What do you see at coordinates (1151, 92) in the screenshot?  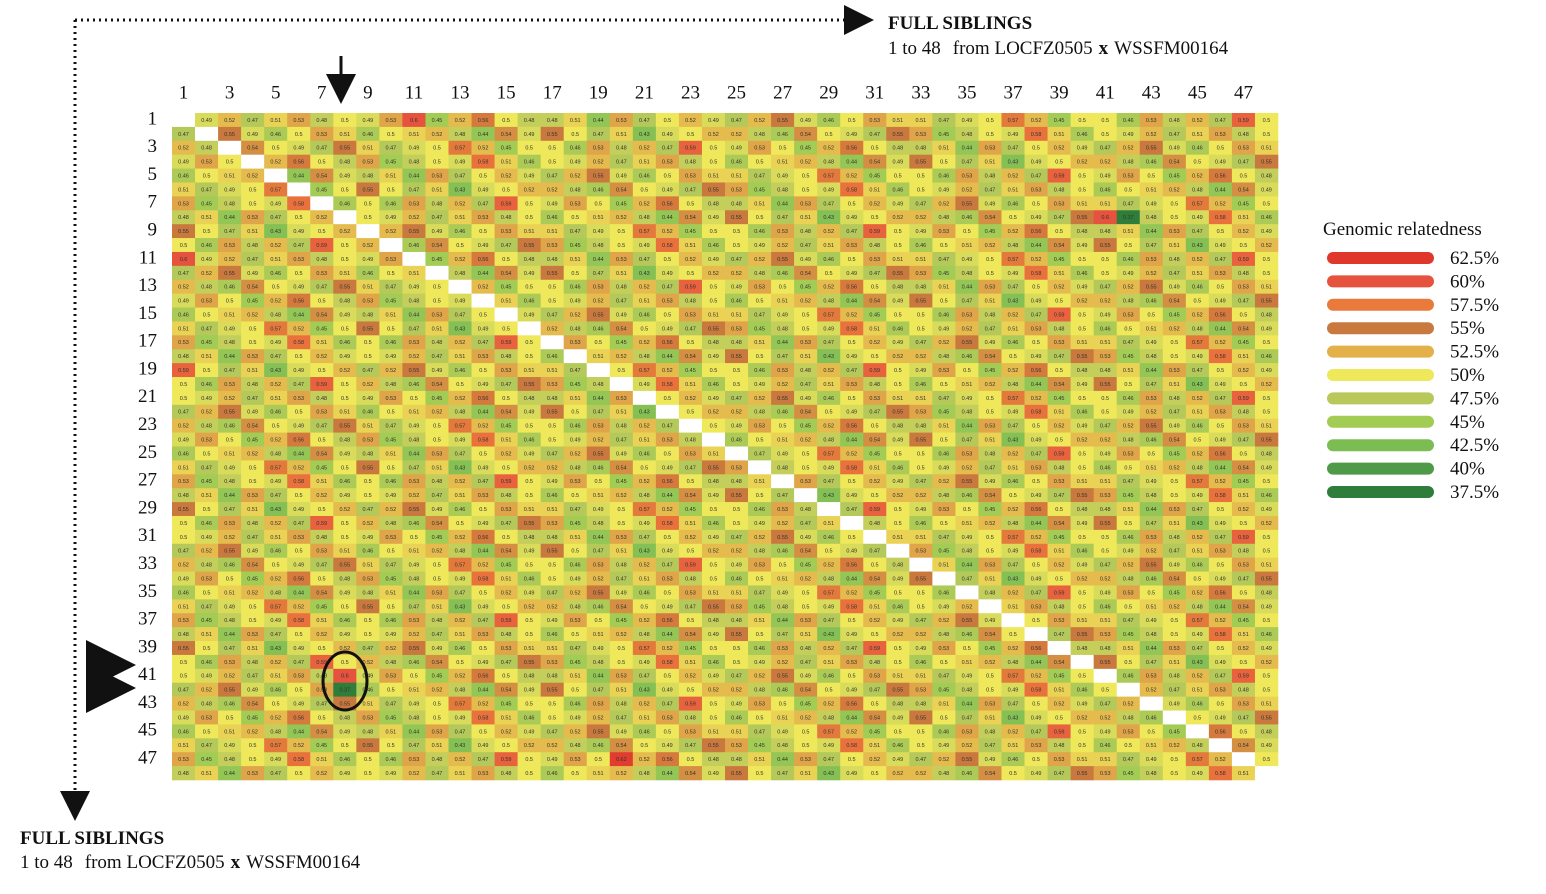 I see `x-tick-label: 43` at bounding box center [1151, 92].